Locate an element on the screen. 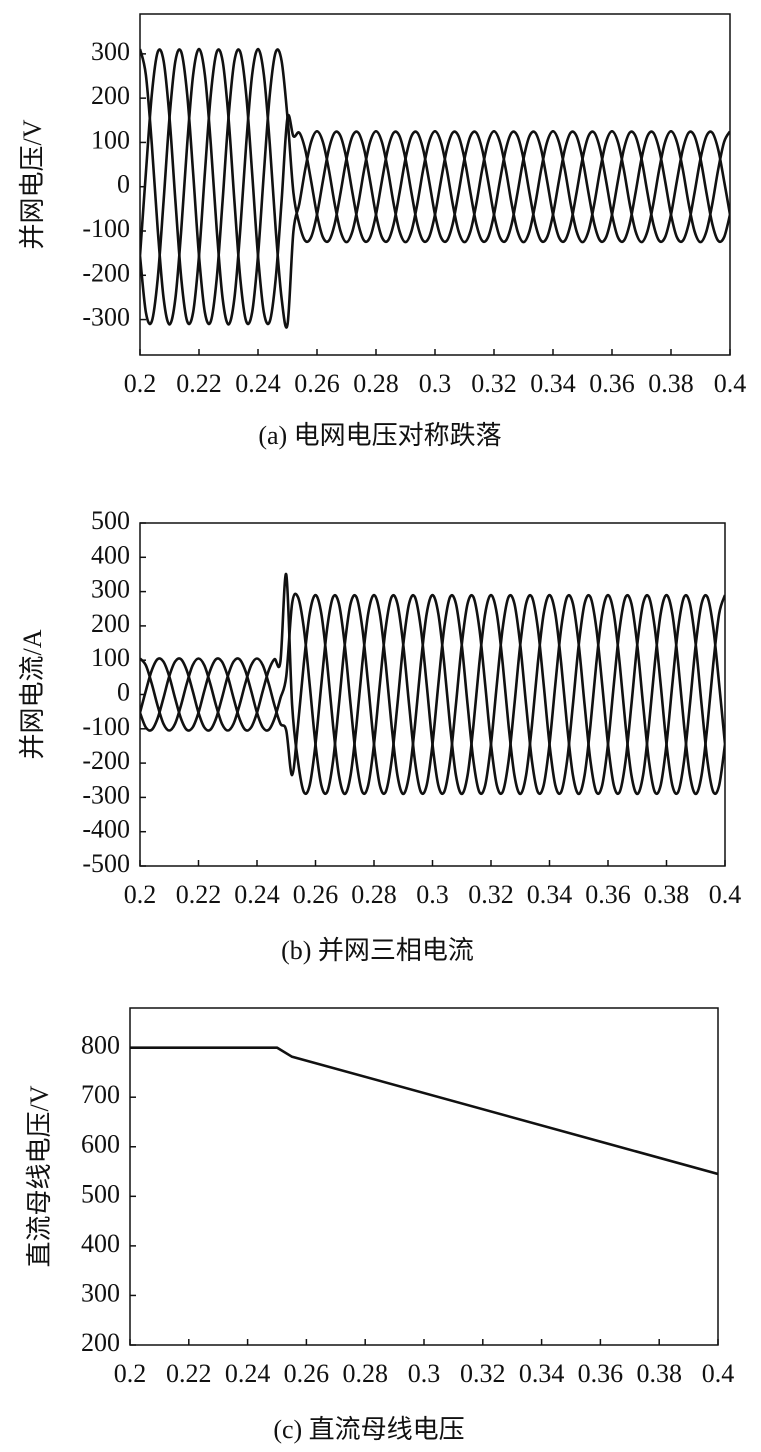  y-tick-label: 800 is located at coordinates (100, 1045).